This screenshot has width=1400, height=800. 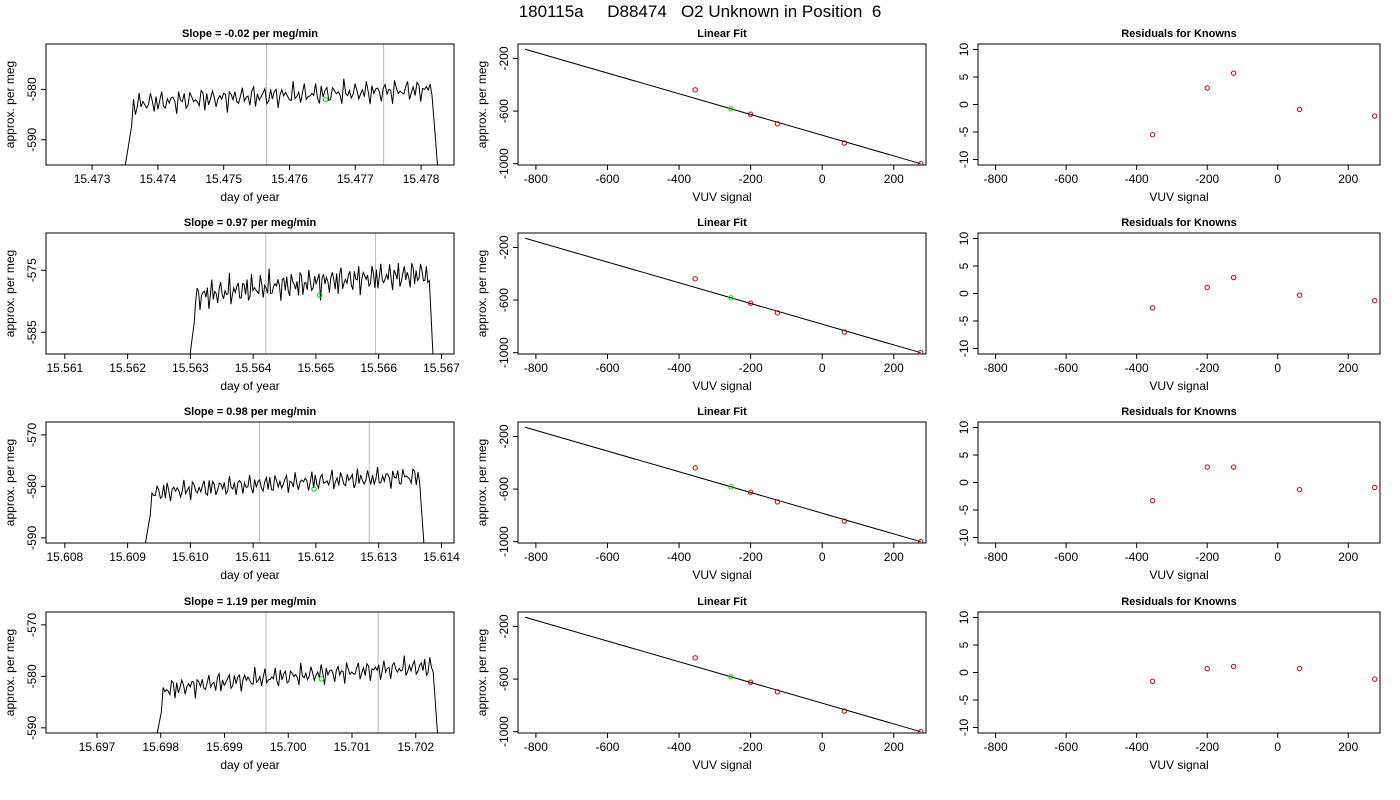 I want to click on x-tick-label: 15.611, so click(x=253, y=557).